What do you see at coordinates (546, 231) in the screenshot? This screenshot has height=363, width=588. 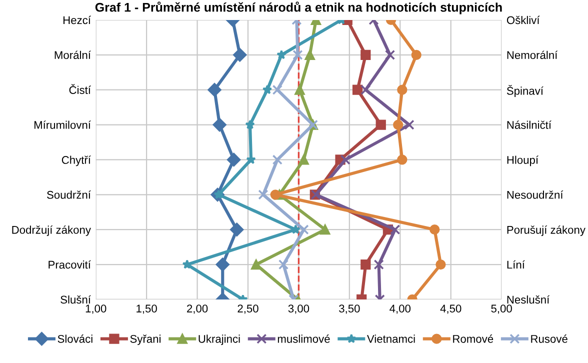 I see `y2-tick-label: Porušují zákony` at bounding box center [546, 231].